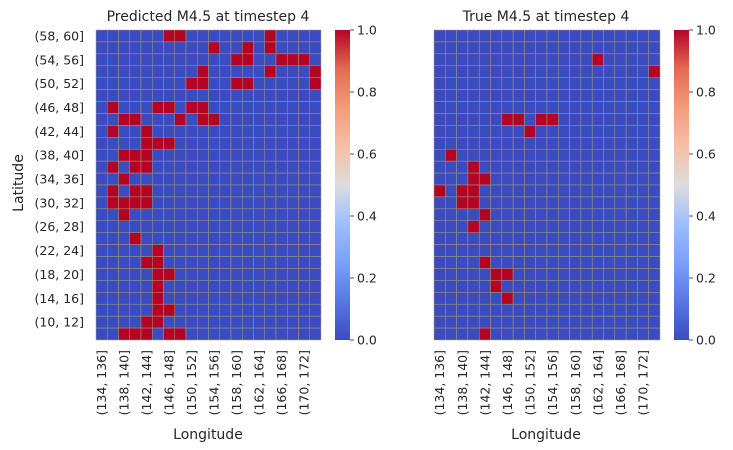  What do you see at coordinates (59, 107) in the screenshot?
I see `y-tick-label: (46, 48]` at bounding box center [59, 107].